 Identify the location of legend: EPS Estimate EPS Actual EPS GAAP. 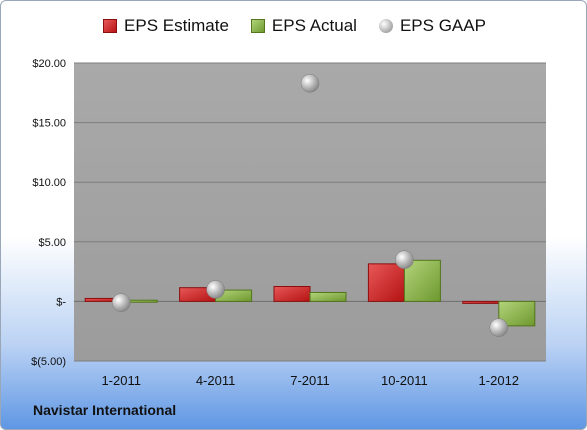
(293, 26).